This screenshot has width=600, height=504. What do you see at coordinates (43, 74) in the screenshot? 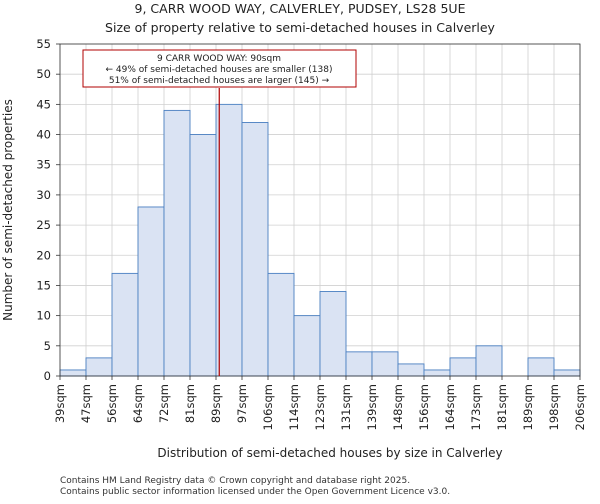
I see `y-tick-label: 50` at bounding box center [43, 74].